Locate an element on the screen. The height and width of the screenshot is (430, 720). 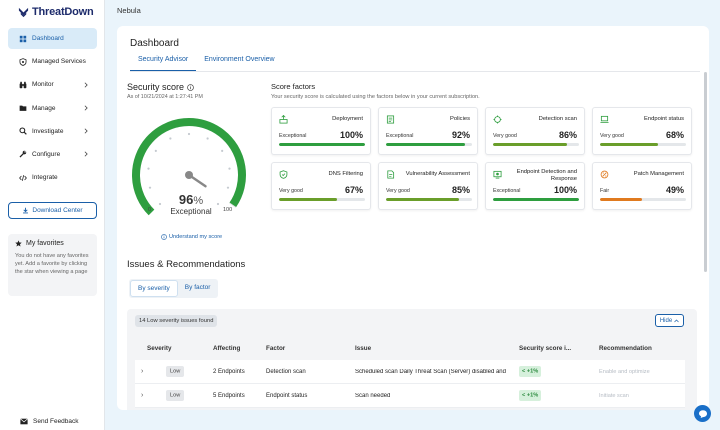
column-header-issue: Issue is located at coordinates (363, 348).